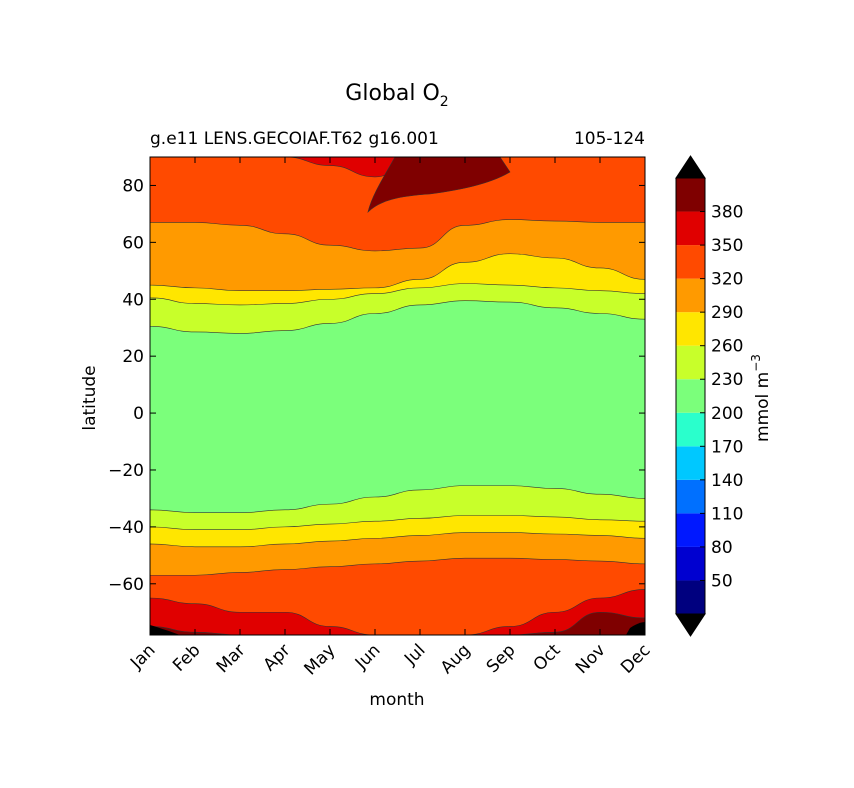 Image resolution: width=854 pixels, height=788 pixels. What do you see at coordinates (133, 357) in the screenshot?
I see `y-tick-label: 20` at bounding box center [133, 357].